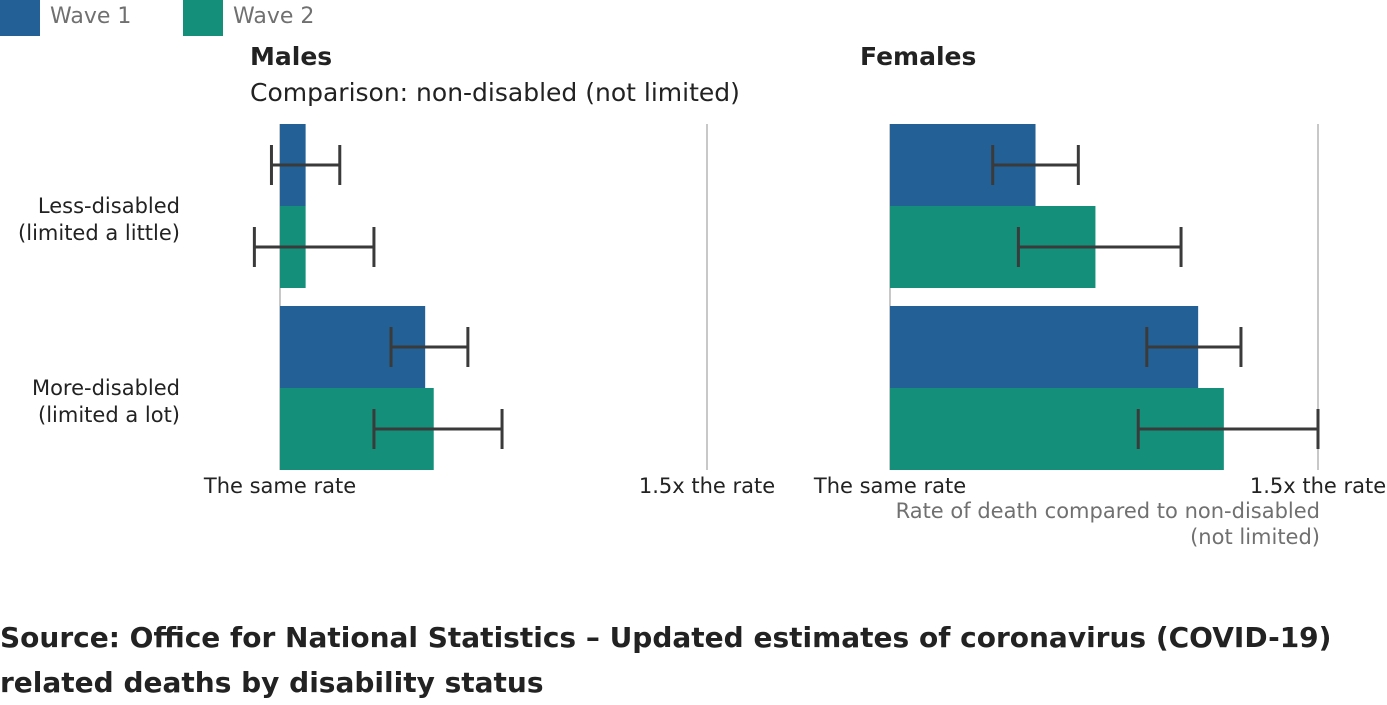 This screenshot has height=705, width=1387. What do you see at coordinates (1318, 486) in the screenshot?
I see `females-tick-label-1: 1.5x the rate` at bounding box center [1318, 486].